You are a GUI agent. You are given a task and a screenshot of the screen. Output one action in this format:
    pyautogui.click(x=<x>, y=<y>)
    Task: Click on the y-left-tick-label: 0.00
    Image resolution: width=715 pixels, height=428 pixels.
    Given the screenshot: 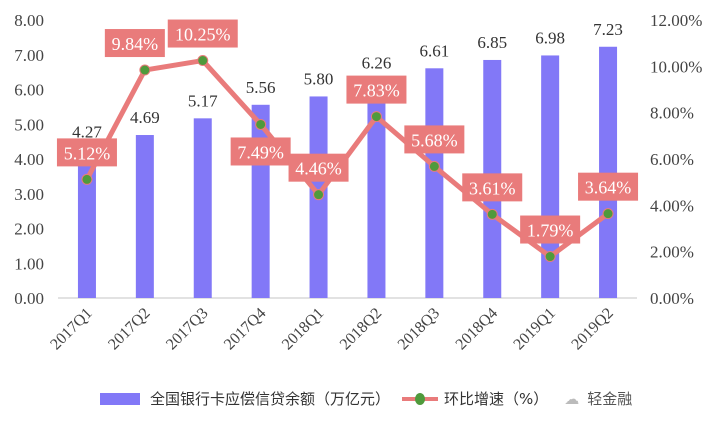 What is the action you would take?
    pyautogui.click(x=29, y=298)
    